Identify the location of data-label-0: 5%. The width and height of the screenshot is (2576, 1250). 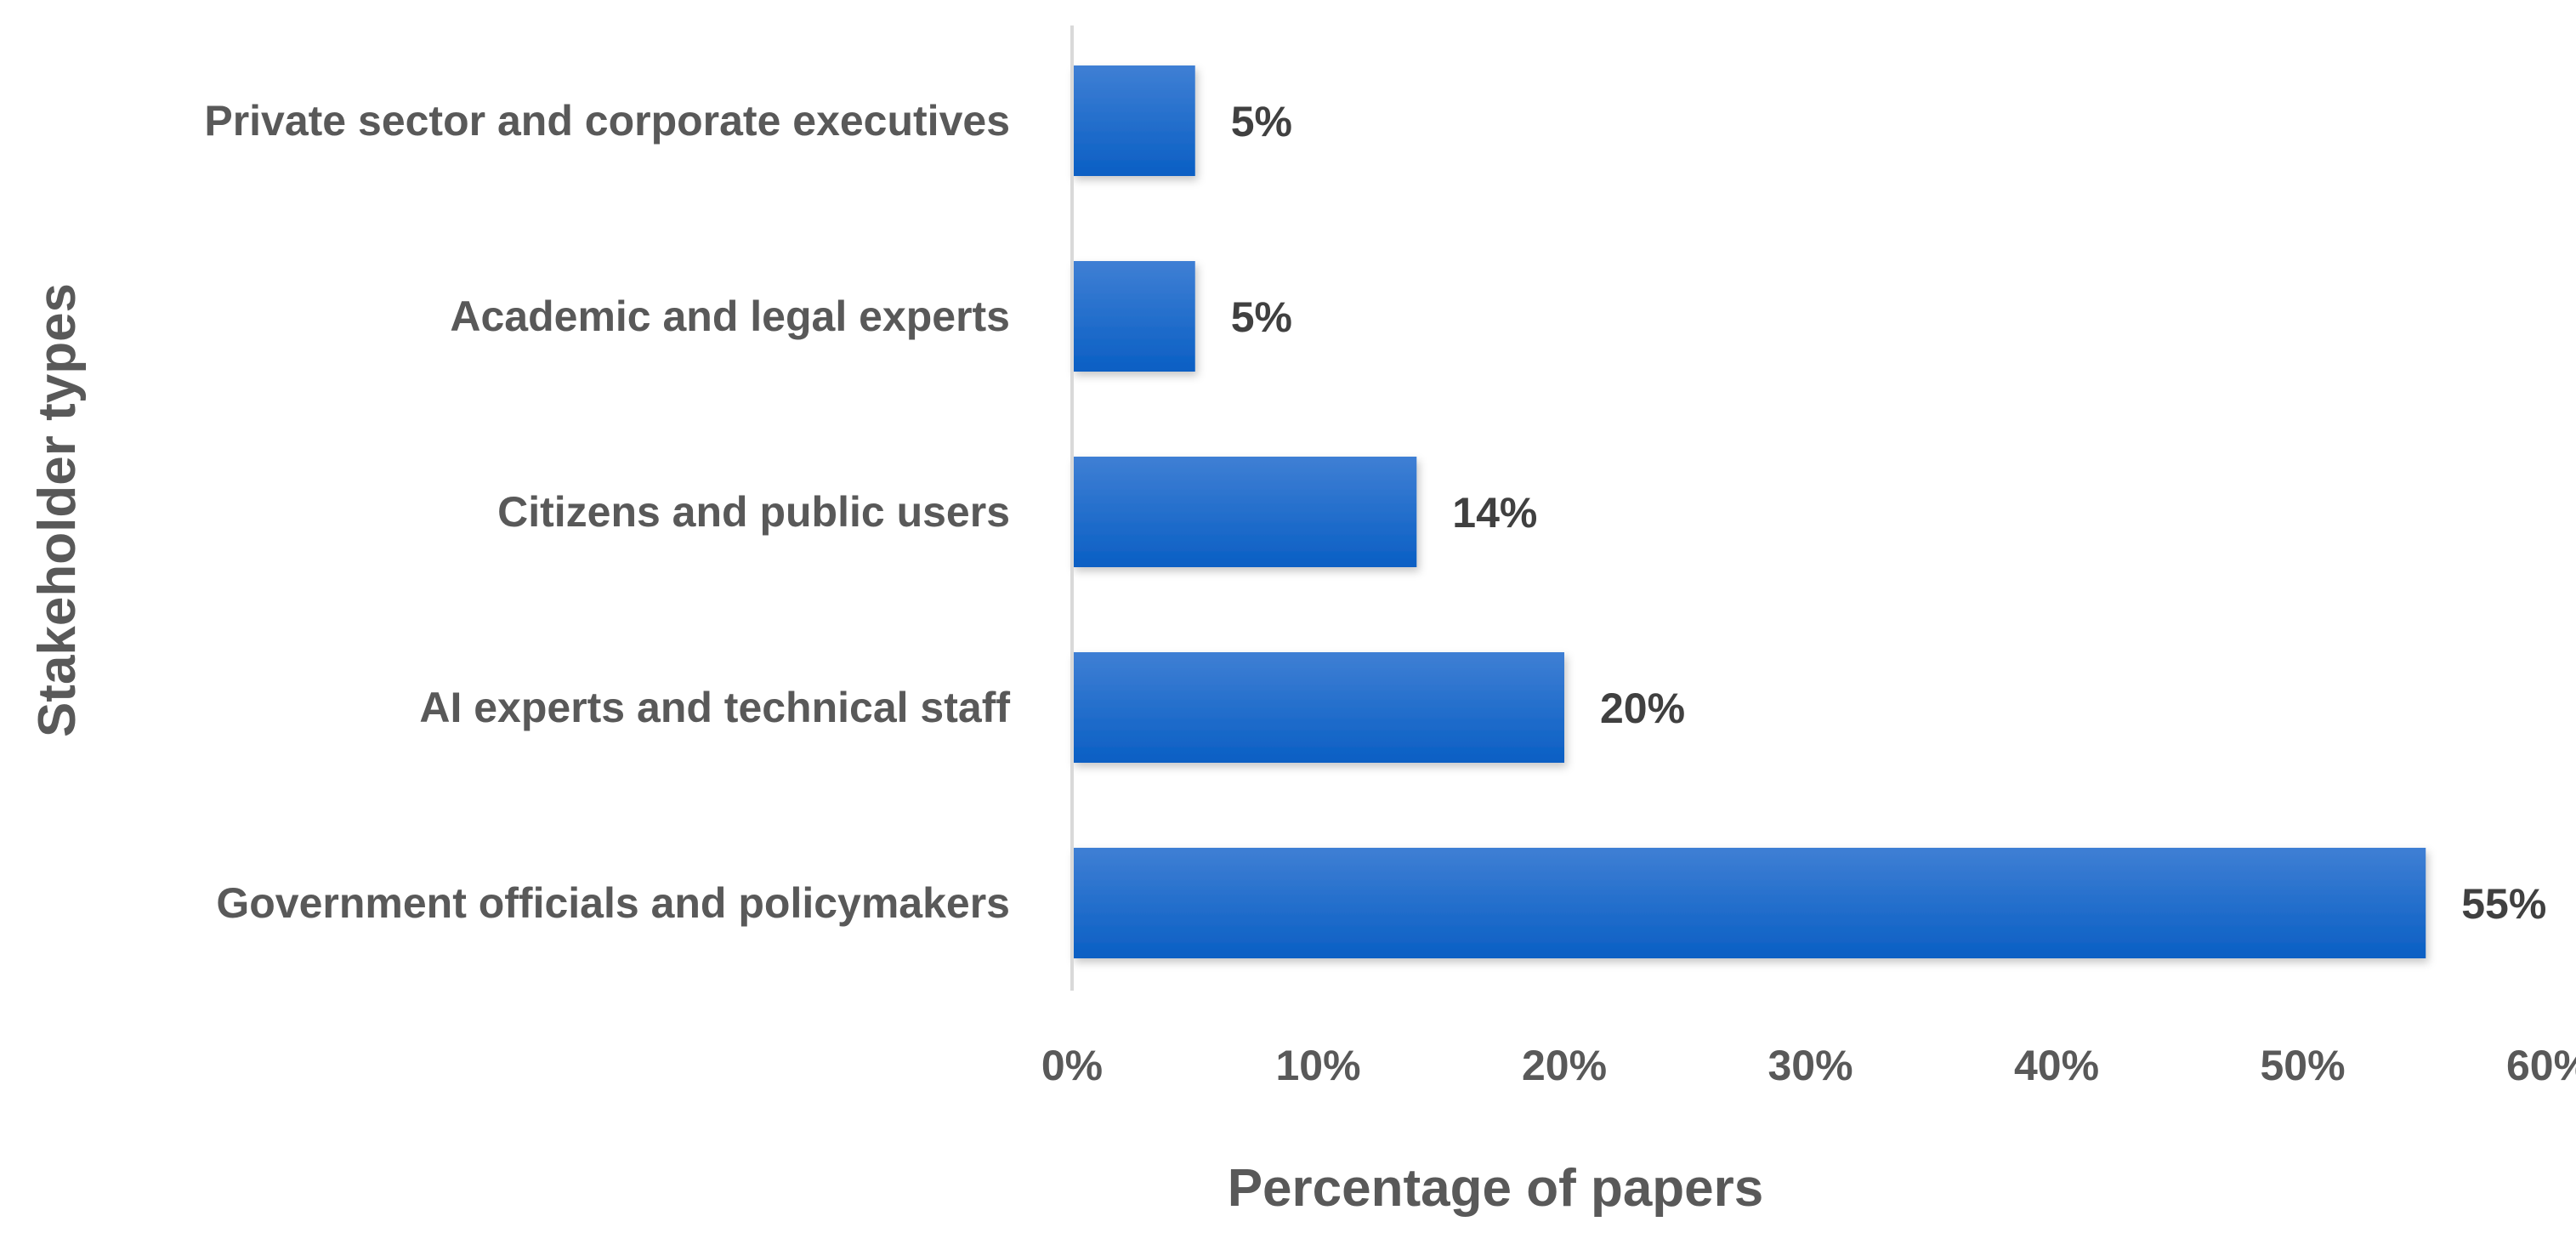
(1262, 121).